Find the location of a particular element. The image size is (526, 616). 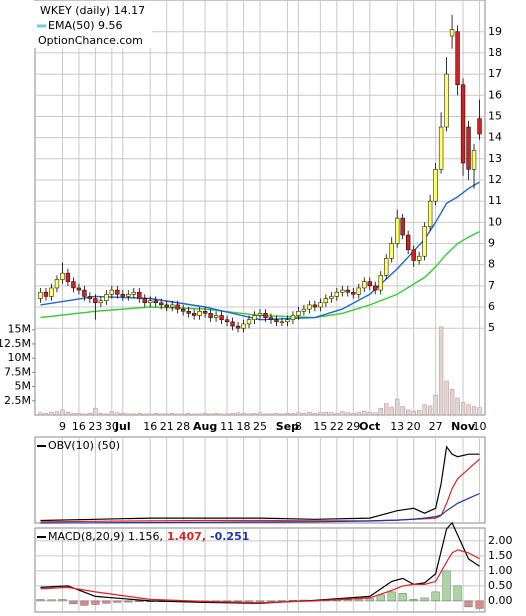

x-tick-label: 10 is located at coordinates (480, 426).